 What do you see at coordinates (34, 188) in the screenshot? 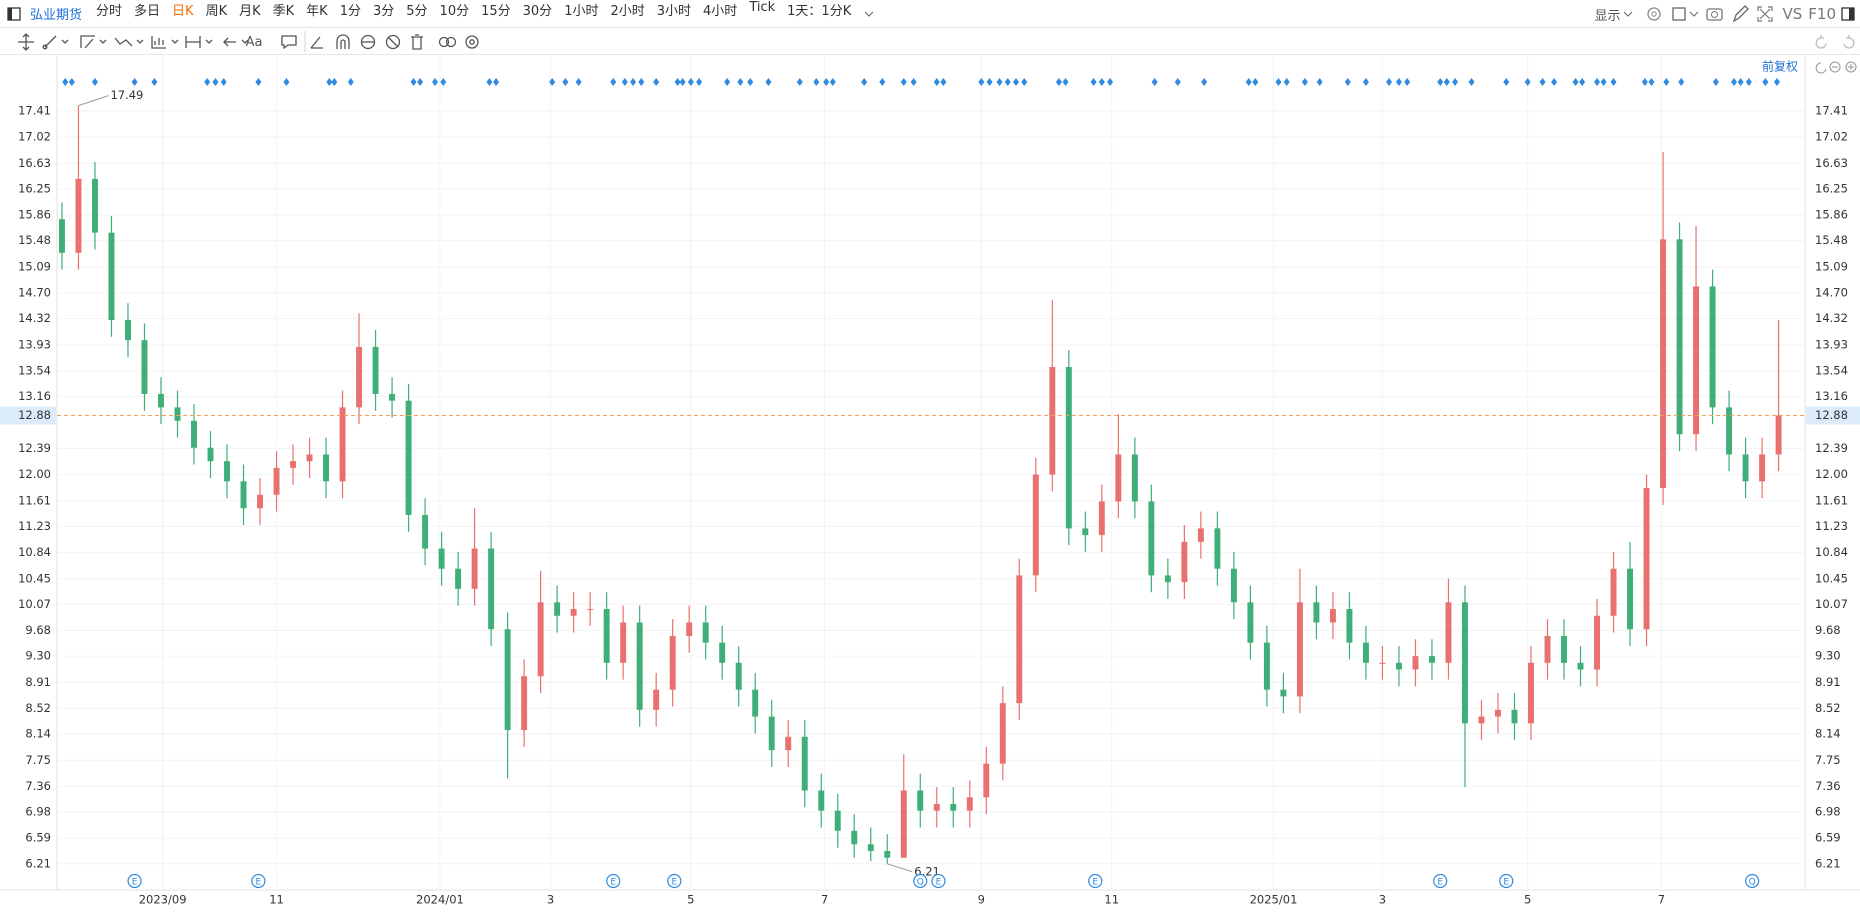
I see `y-tick-label: 16.25` at bounding box center [34, 188].